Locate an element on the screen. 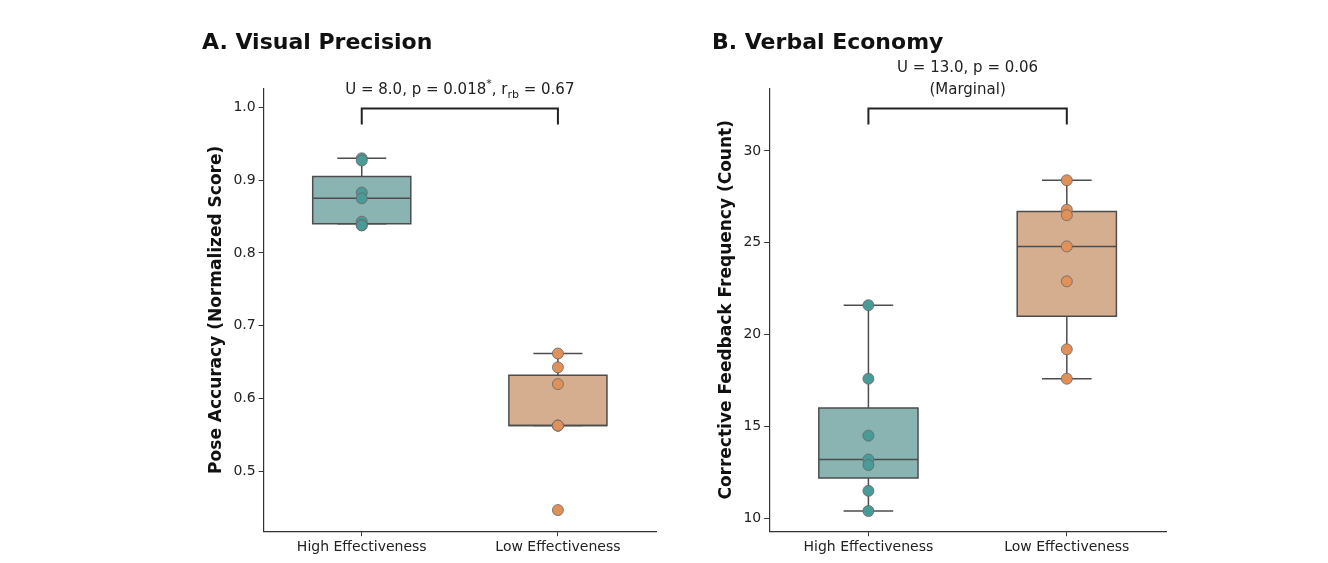 The image size is (1328, 563). y-tick-label: 0.5 is located at coordinates (244, 470).